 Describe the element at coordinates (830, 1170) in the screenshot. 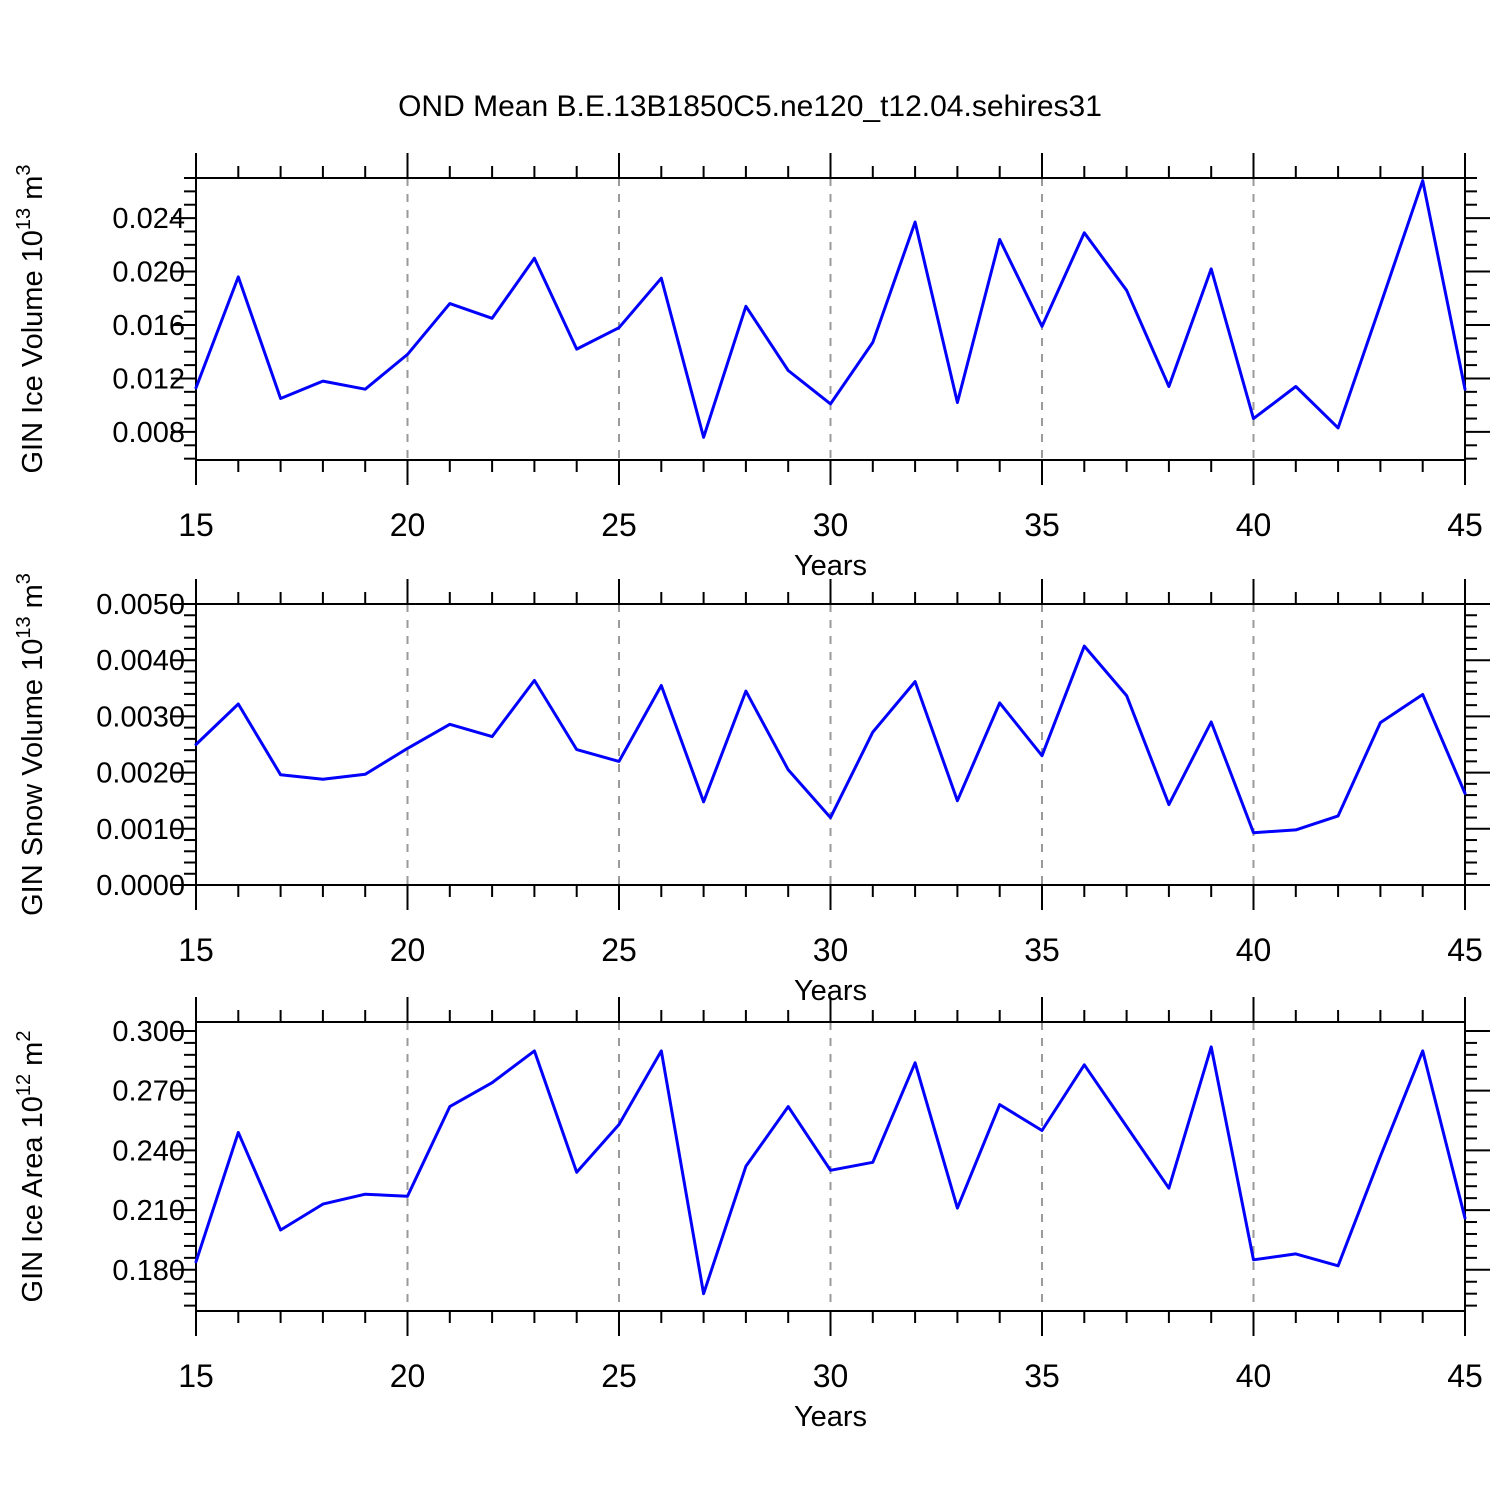

I see `series-line-gin-ice-area` at that location.